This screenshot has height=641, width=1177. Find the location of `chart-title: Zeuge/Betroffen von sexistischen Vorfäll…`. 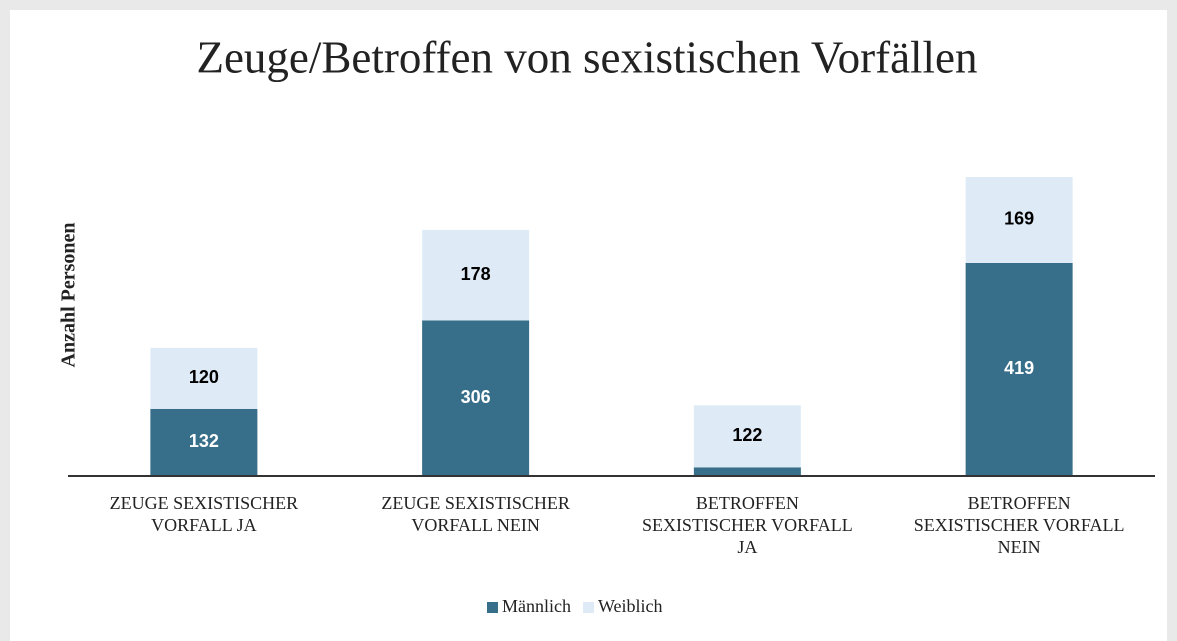

chart-title: Zeuge/Betroffen von sexistischen Vorfäll… is located at coordinates (586, 57).